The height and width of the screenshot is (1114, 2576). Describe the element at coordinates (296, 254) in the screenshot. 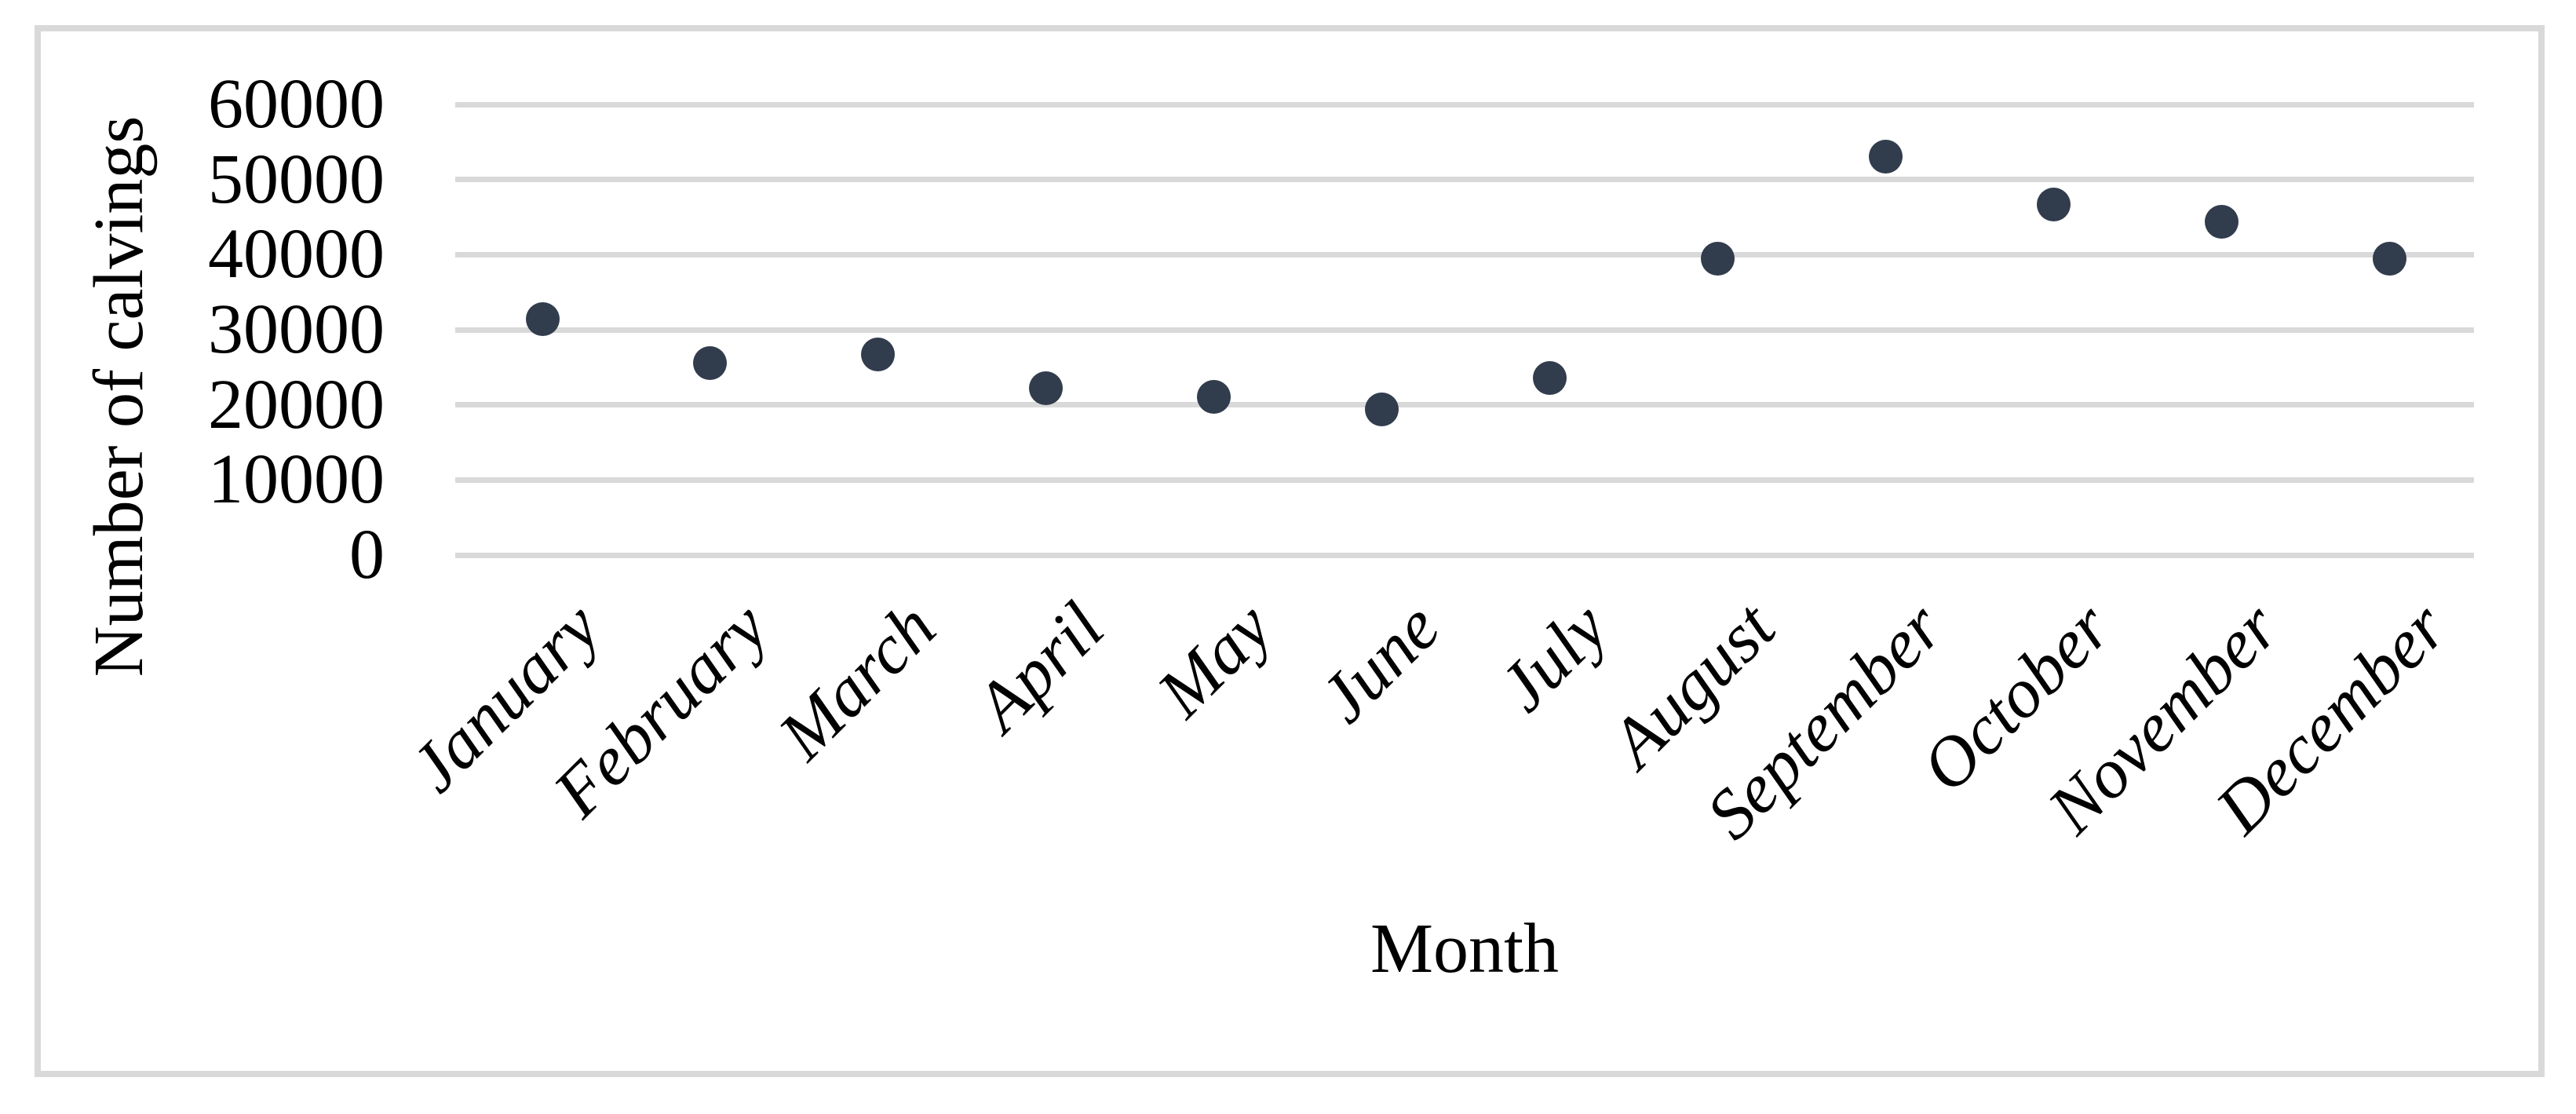

I see `y-axis-tick-label: 40000` at that location.